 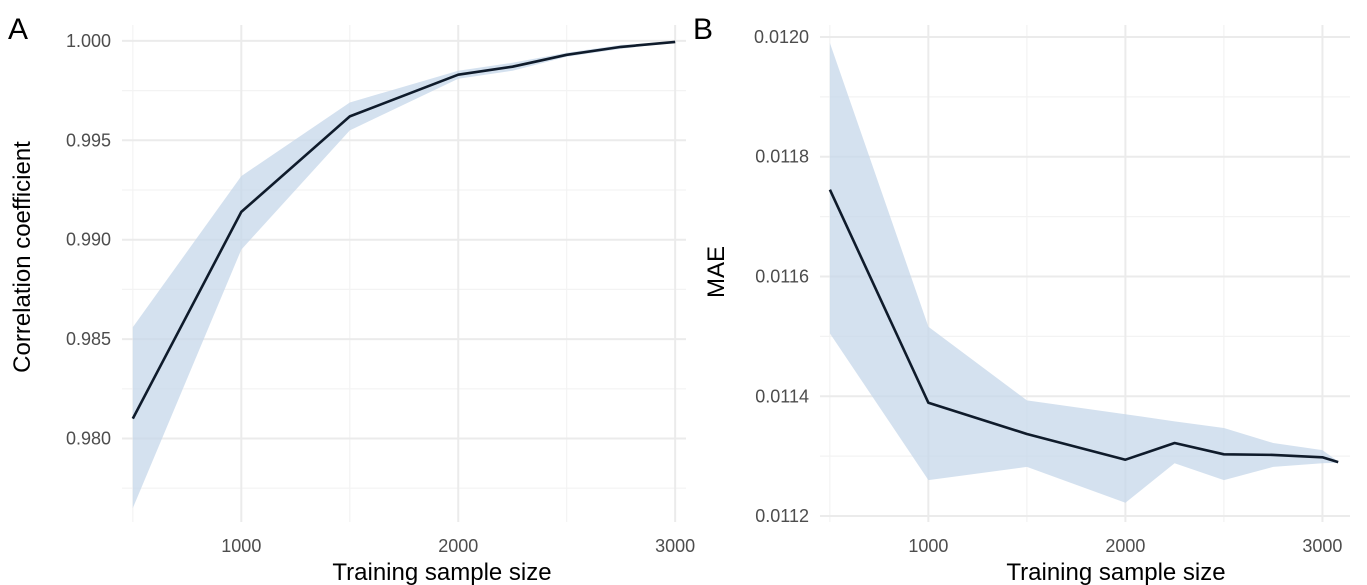 What do you see at coordinates (928, 546) in the screenshot?
I see `panel-b-x-tick-label: 1000` at bounding box center [928, 546].